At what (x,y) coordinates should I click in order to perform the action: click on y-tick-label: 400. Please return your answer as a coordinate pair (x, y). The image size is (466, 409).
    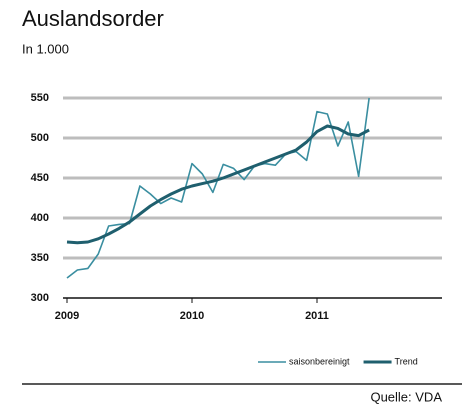
    Looking at the image, I should click on (40, 218).